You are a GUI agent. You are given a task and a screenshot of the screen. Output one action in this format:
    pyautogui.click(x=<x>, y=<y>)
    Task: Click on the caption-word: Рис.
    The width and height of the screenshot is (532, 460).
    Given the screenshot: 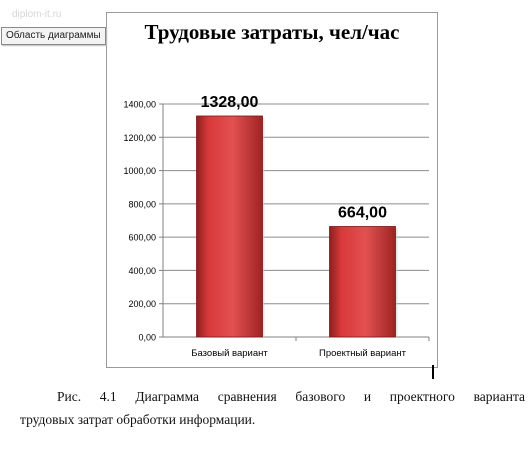 What is the action you would take?
    pyautogui.click(x=69, y=396)
    